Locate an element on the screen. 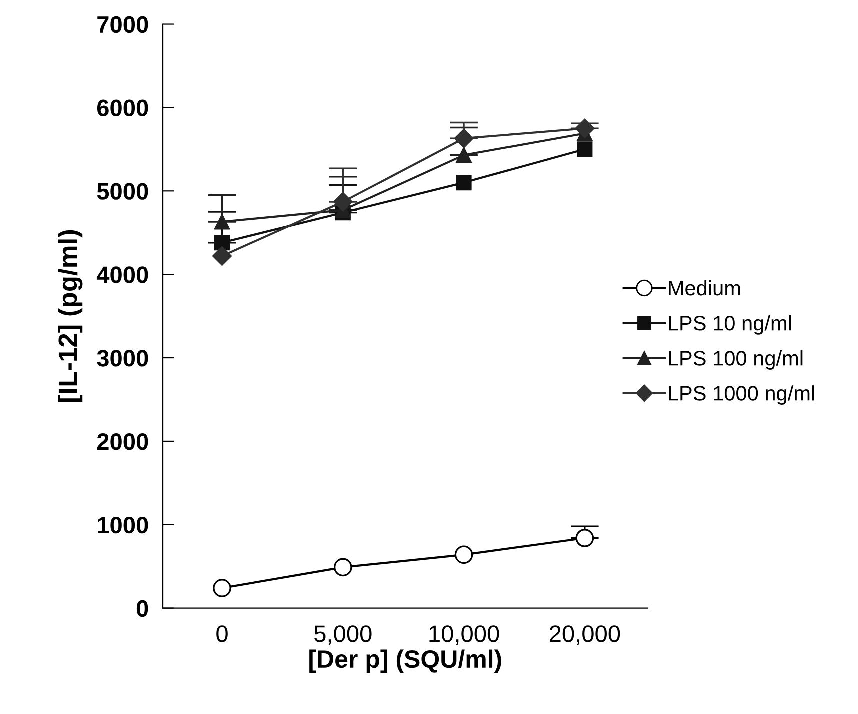 The width and height of the screenshot is (858, 714). y-tick-label: 6000 is located at coordinates (122, 108).